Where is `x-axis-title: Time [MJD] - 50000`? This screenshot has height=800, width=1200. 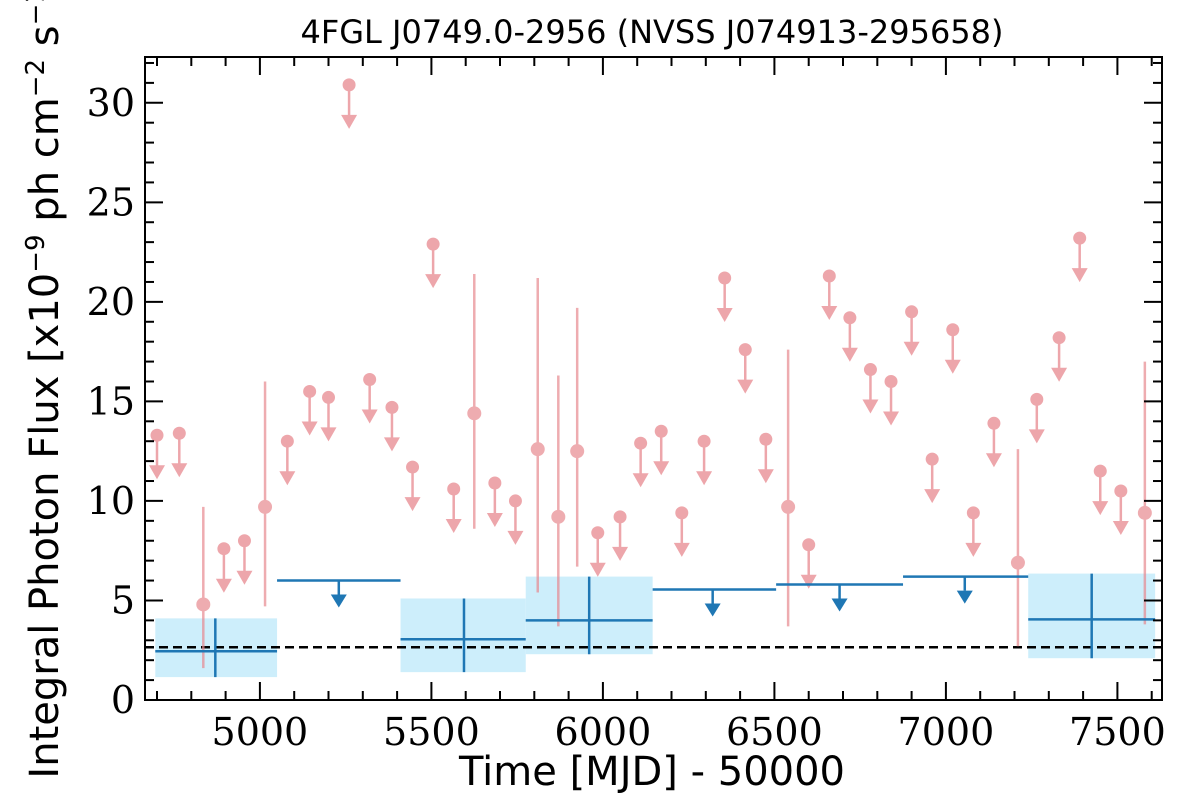 x-axis-title: Time [MJD] - 50000 is located at coordinates (651, 772).